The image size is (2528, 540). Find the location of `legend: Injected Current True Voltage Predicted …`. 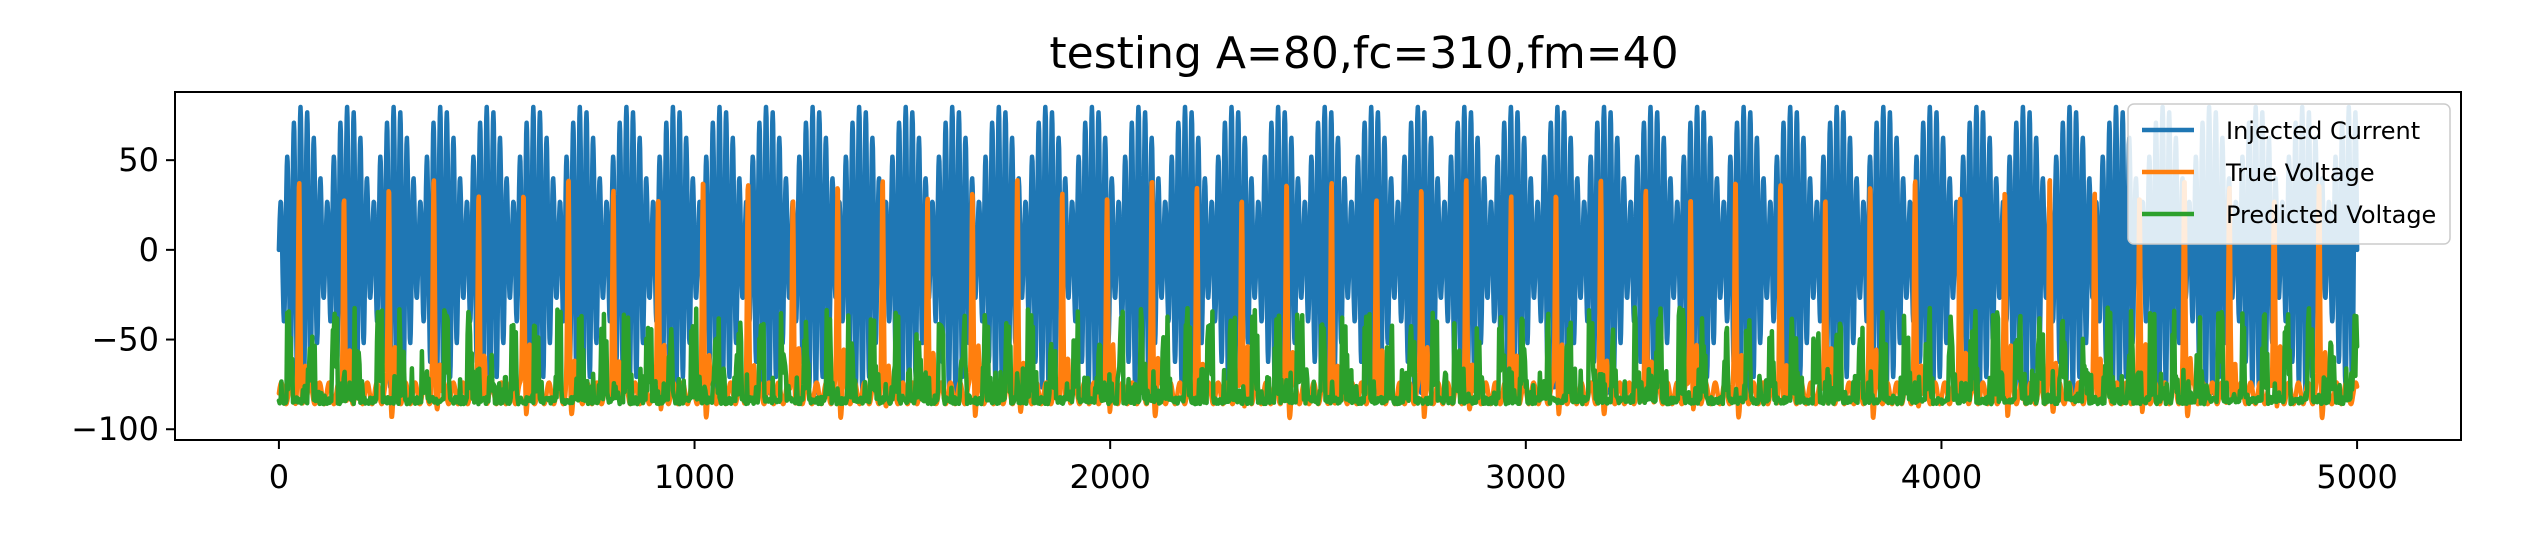

legend: Injected Current True Voltage Predicted … is located at coordinates (2289, 174).